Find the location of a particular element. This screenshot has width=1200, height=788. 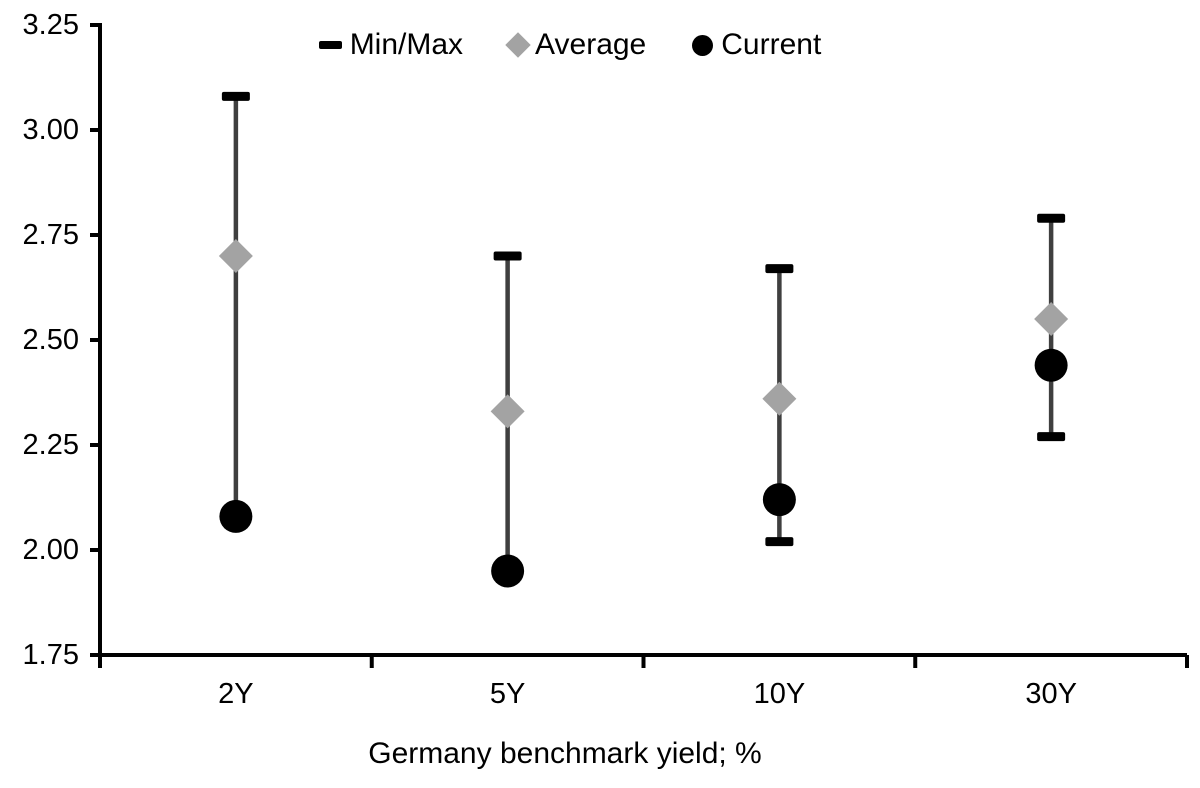

current-marker-2Y is located at coordinates (236, 516).